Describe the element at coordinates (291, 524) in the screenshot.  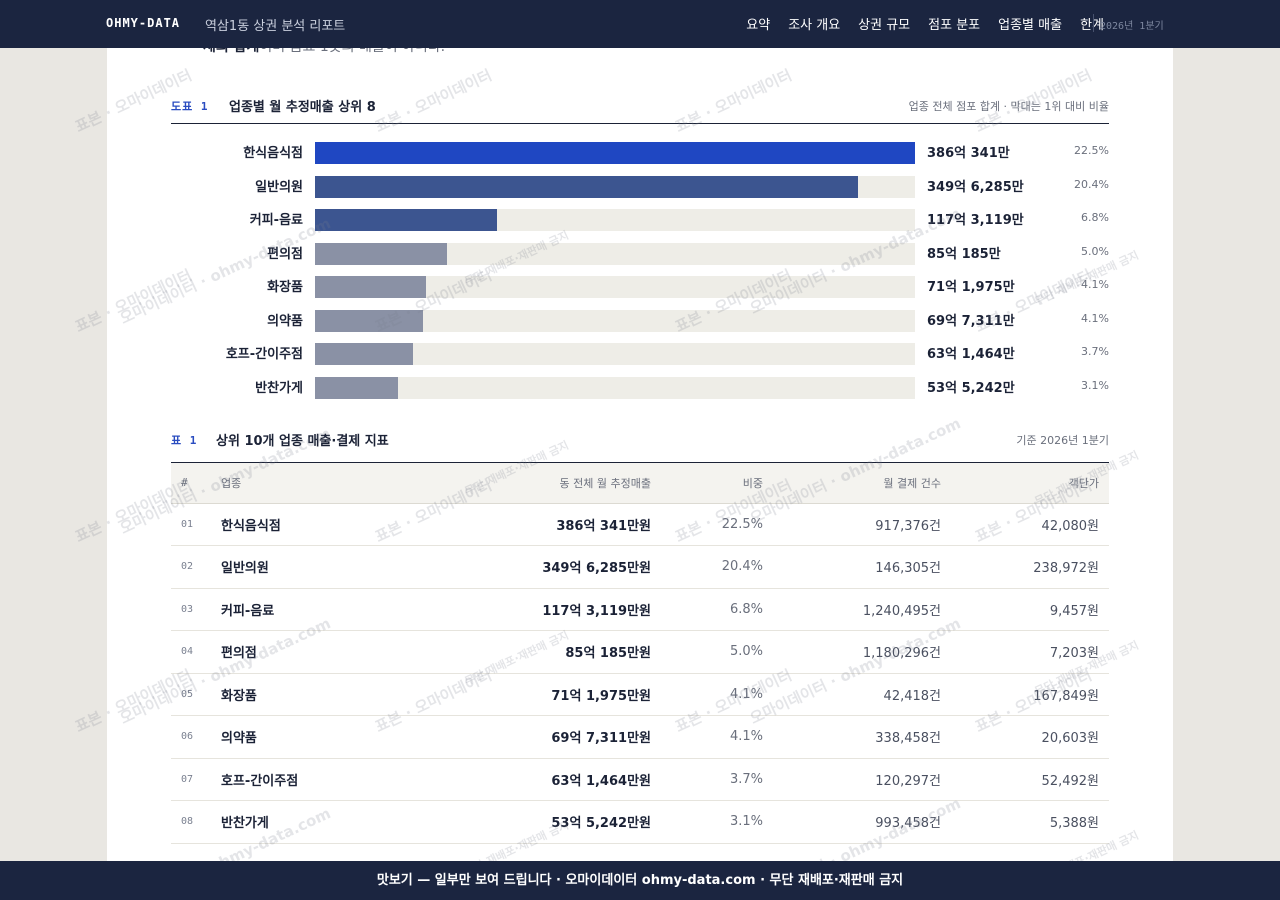
I see `cell-industry: 한식음식점` at that location.